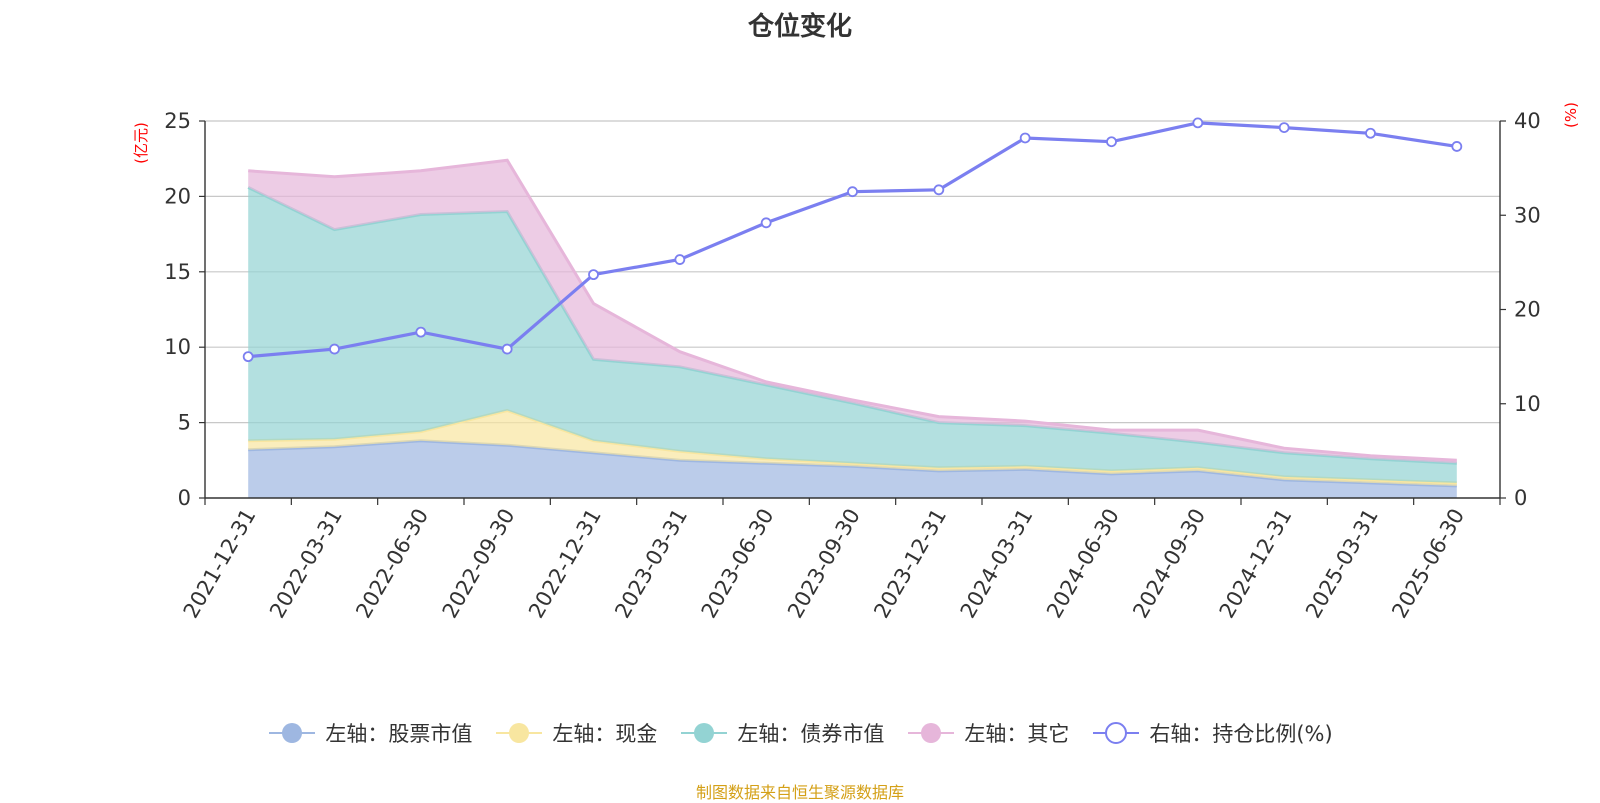 Image resolution: width=1600 pixels, height=803 pixels. I want to click on legend-swatch-stock, so click(292, 733).